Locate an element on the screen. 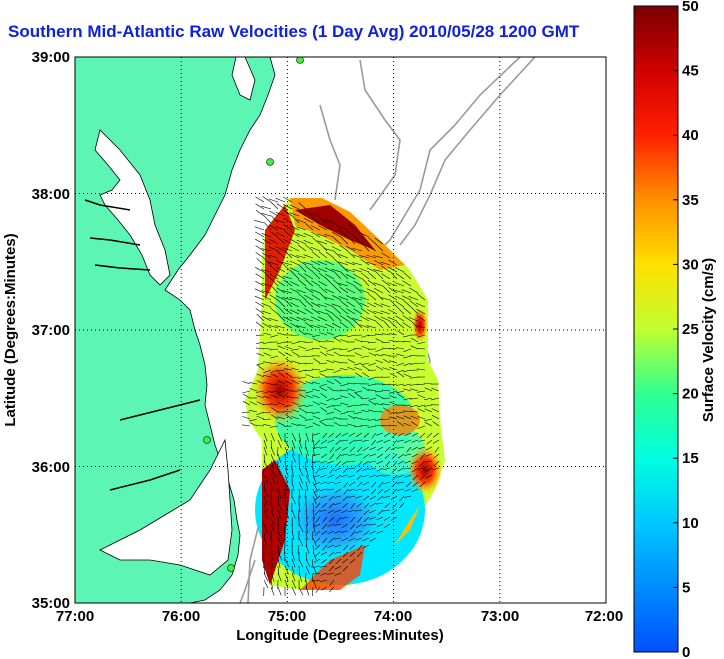  x-axis-label: Longitude (Degrees:Minutes) is located at coordinates (340, 635).